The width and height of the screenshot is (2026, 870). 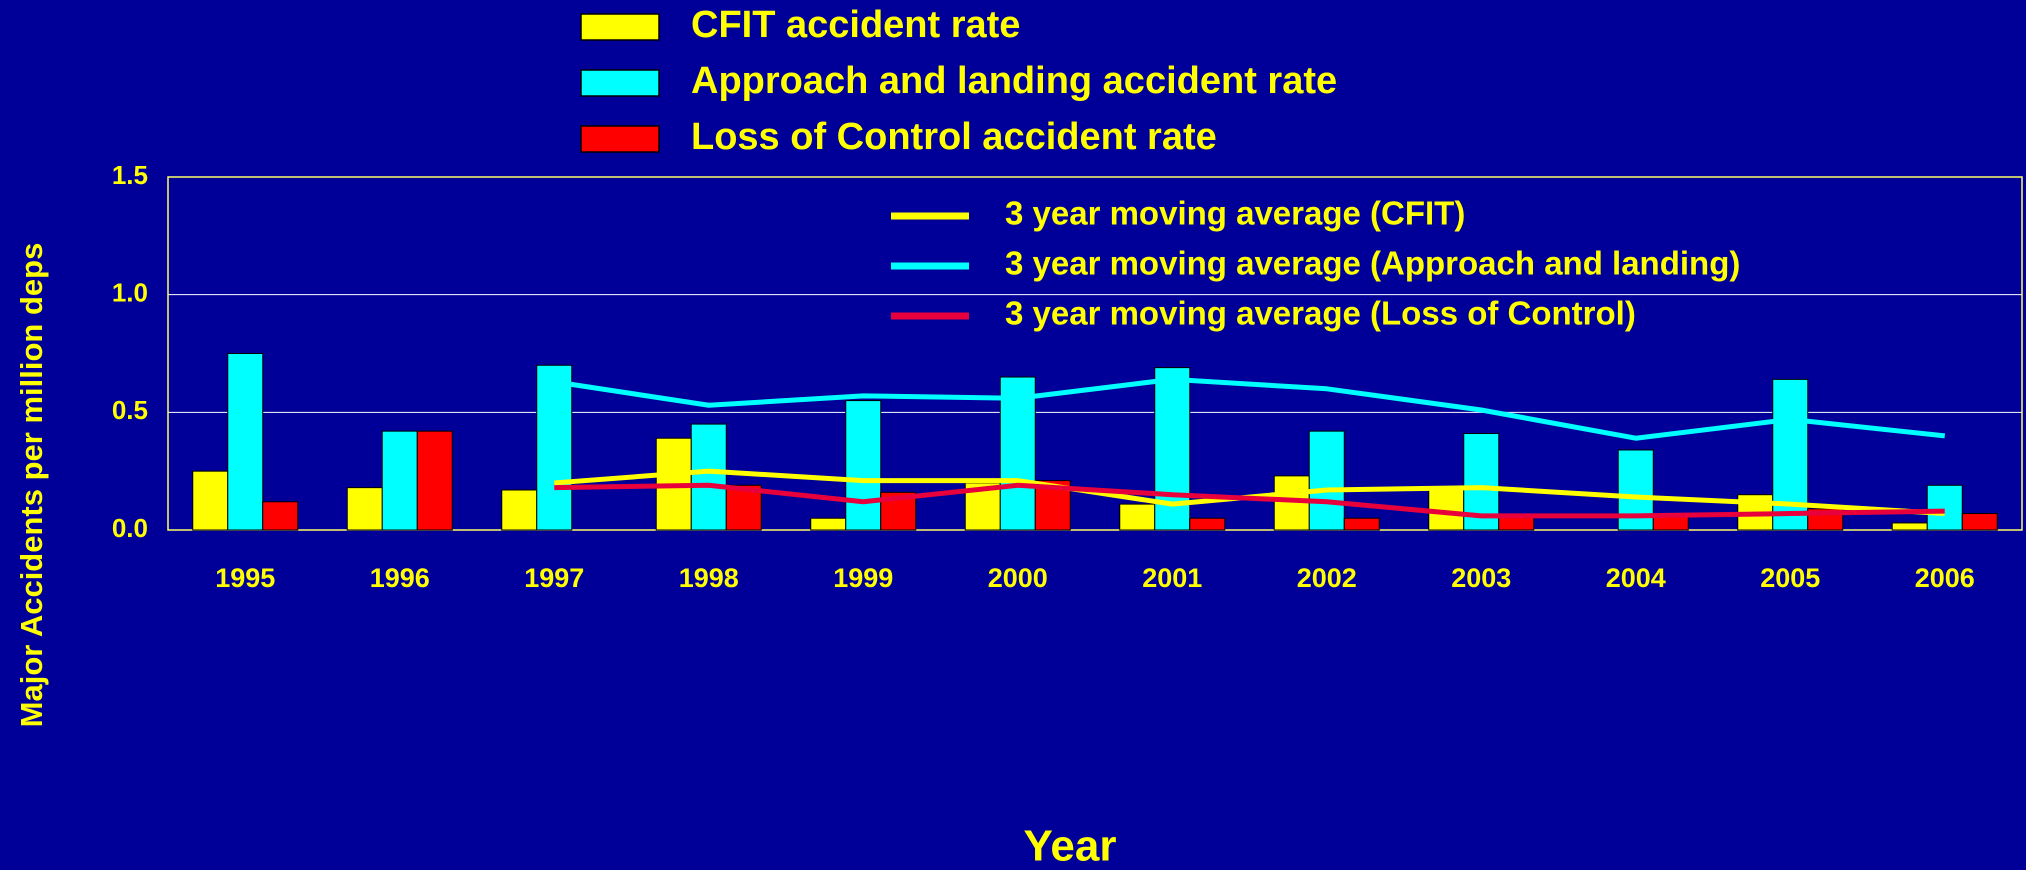 I want to click on x-tick-label: 1995, so click(x=245, y=578).